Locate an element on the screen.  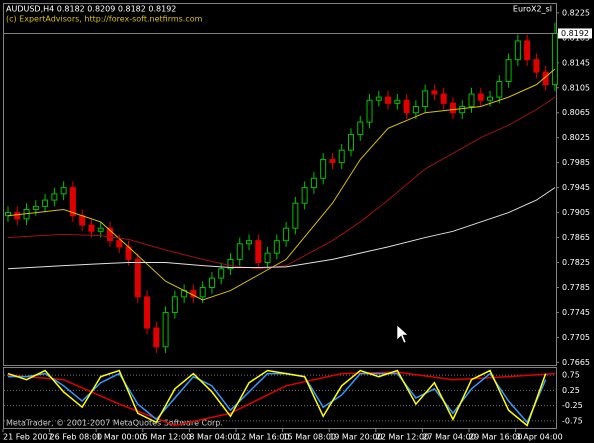
x-tick-label: 5 Mar 12:00 is located at coordinates (167, 437).